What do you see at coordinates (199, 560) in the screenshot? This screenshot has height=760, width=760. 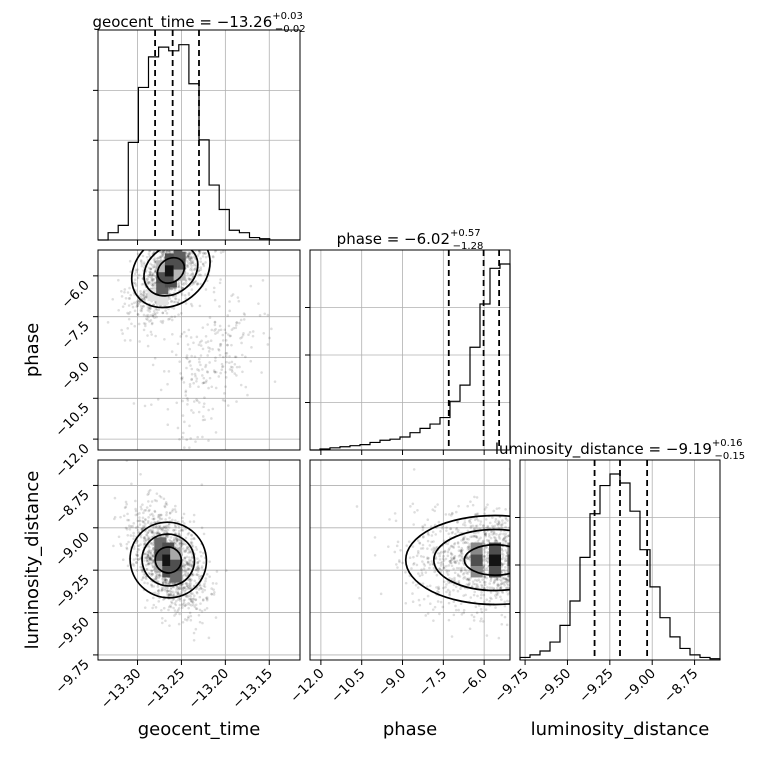 I see `panel-geocent-time-vs-distance` at bounding box center [199, 560].